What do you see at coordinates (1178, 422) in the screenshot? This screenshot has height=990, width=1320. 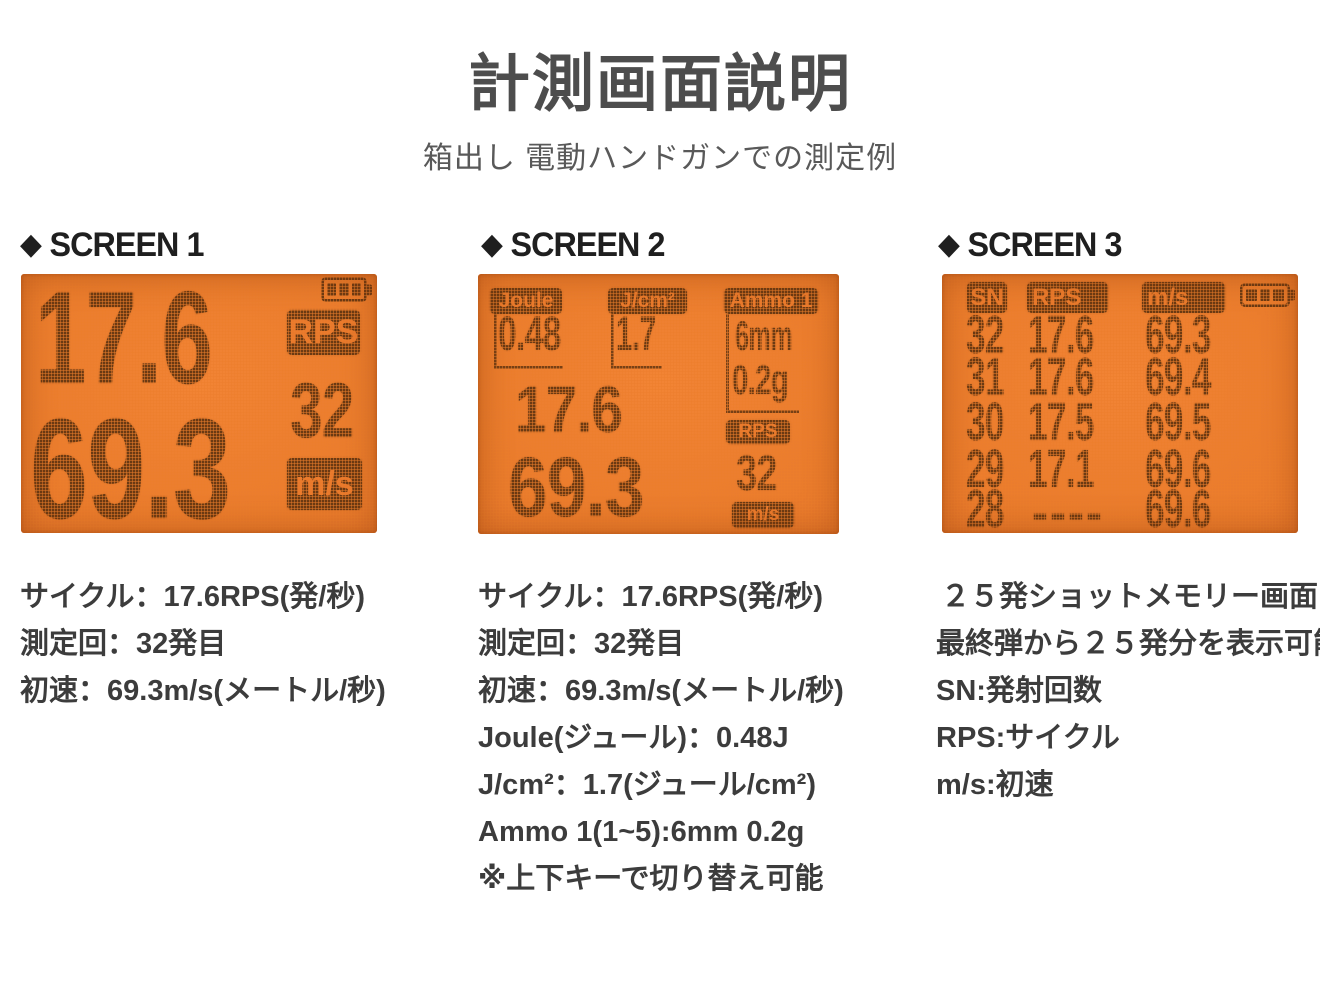 I see `memory-row-ms: 69.5` at bounding box center [1178, 422].